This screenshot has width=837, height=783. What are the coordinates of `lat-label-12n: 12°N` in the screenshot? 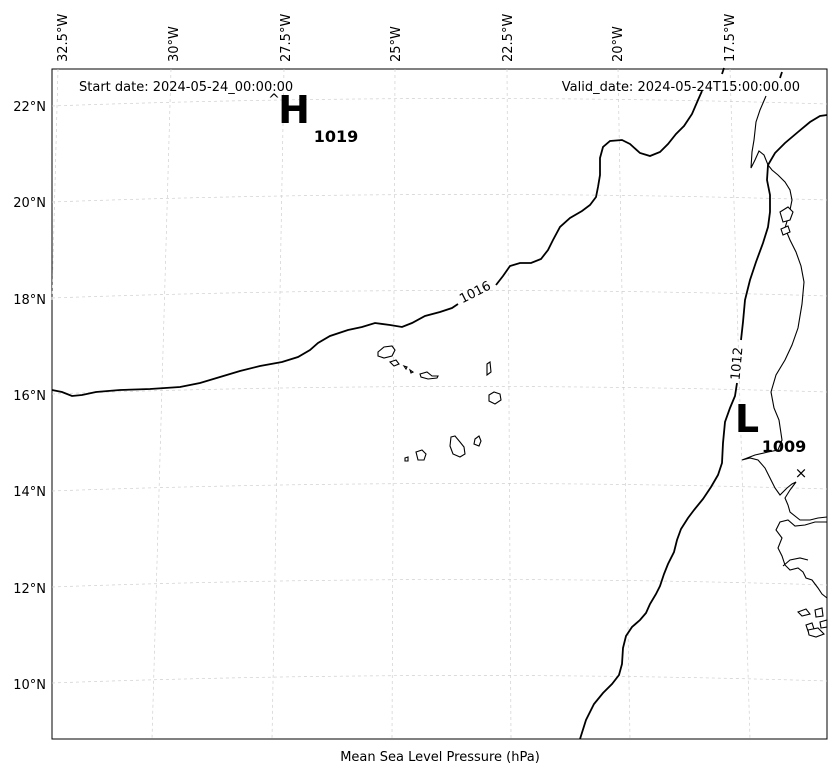 It's located at (29, 589).